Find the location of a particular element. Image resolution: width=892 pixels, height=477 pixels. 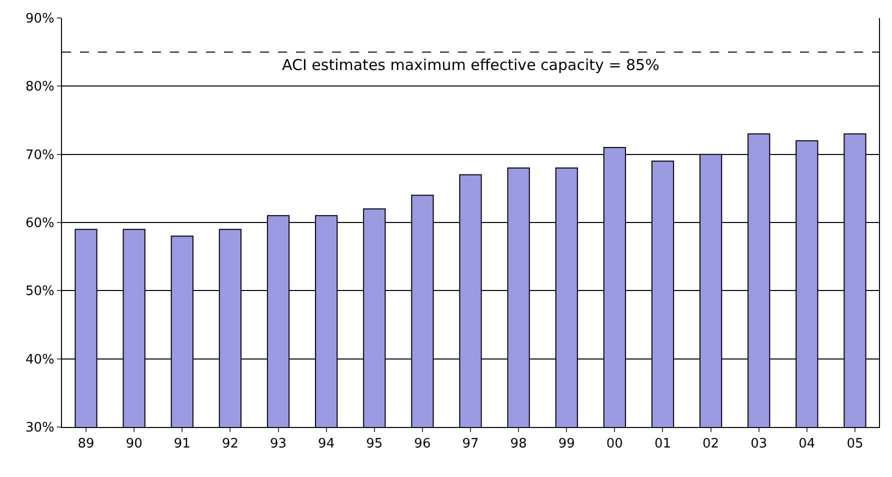

ref-line-label: ACI estimates maximum effective capacity = 85% is located at coordinates (471, 65).